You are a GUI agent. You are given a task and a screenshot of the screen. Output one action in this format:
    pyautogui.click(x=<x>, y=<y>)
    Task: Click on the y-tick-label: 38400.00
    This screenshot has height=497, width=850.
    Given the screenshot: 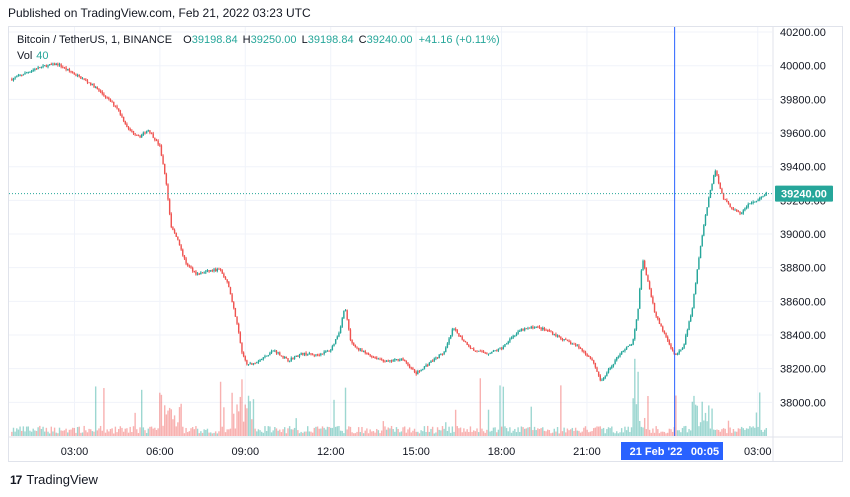 What is the action you would take?
    pyautogui.click(x=803, y=336)
    